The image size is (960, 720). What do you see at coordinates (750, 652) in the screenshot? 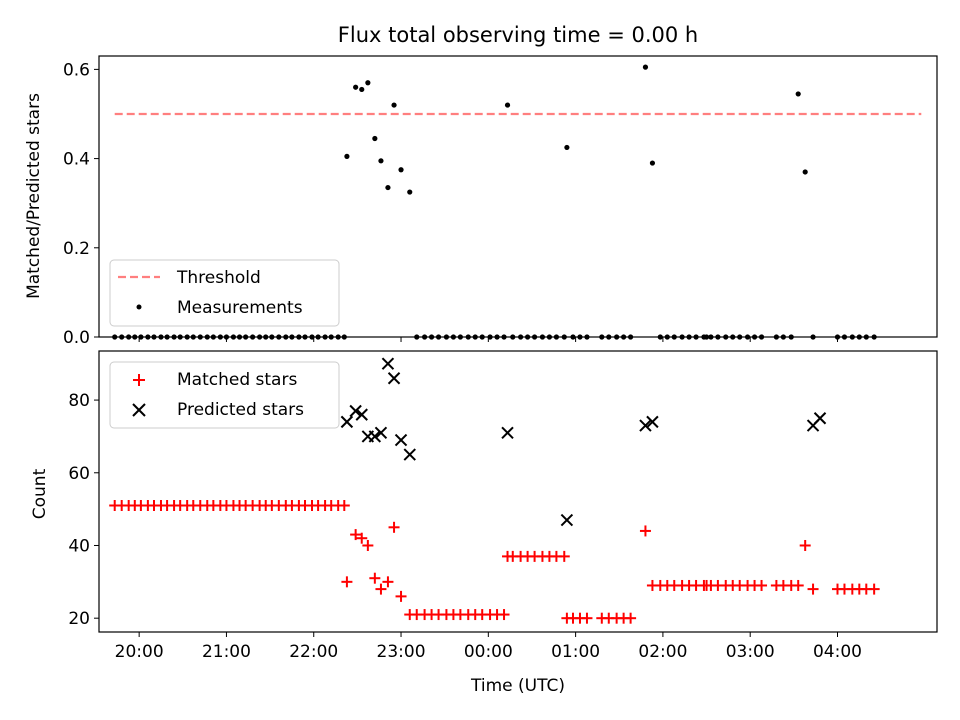
I see `x-tick-label: 03:00` at bounding box center [750, 652].